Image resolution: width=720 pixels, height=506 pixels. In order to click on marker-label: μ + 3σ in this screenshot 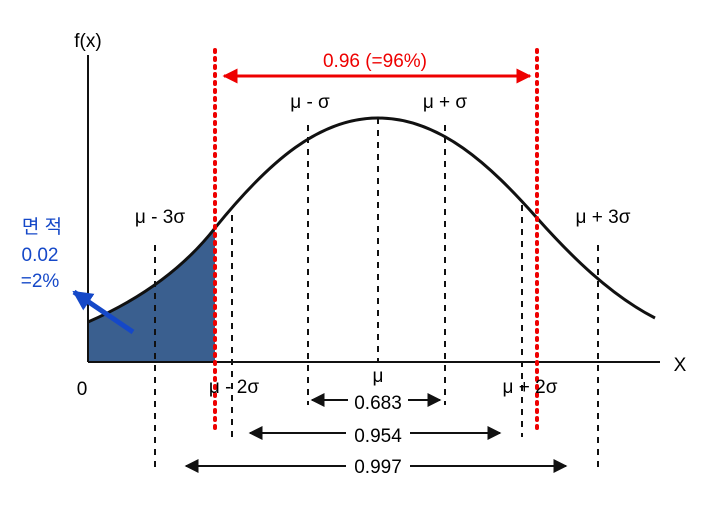, I will do `click(603, 217)`.